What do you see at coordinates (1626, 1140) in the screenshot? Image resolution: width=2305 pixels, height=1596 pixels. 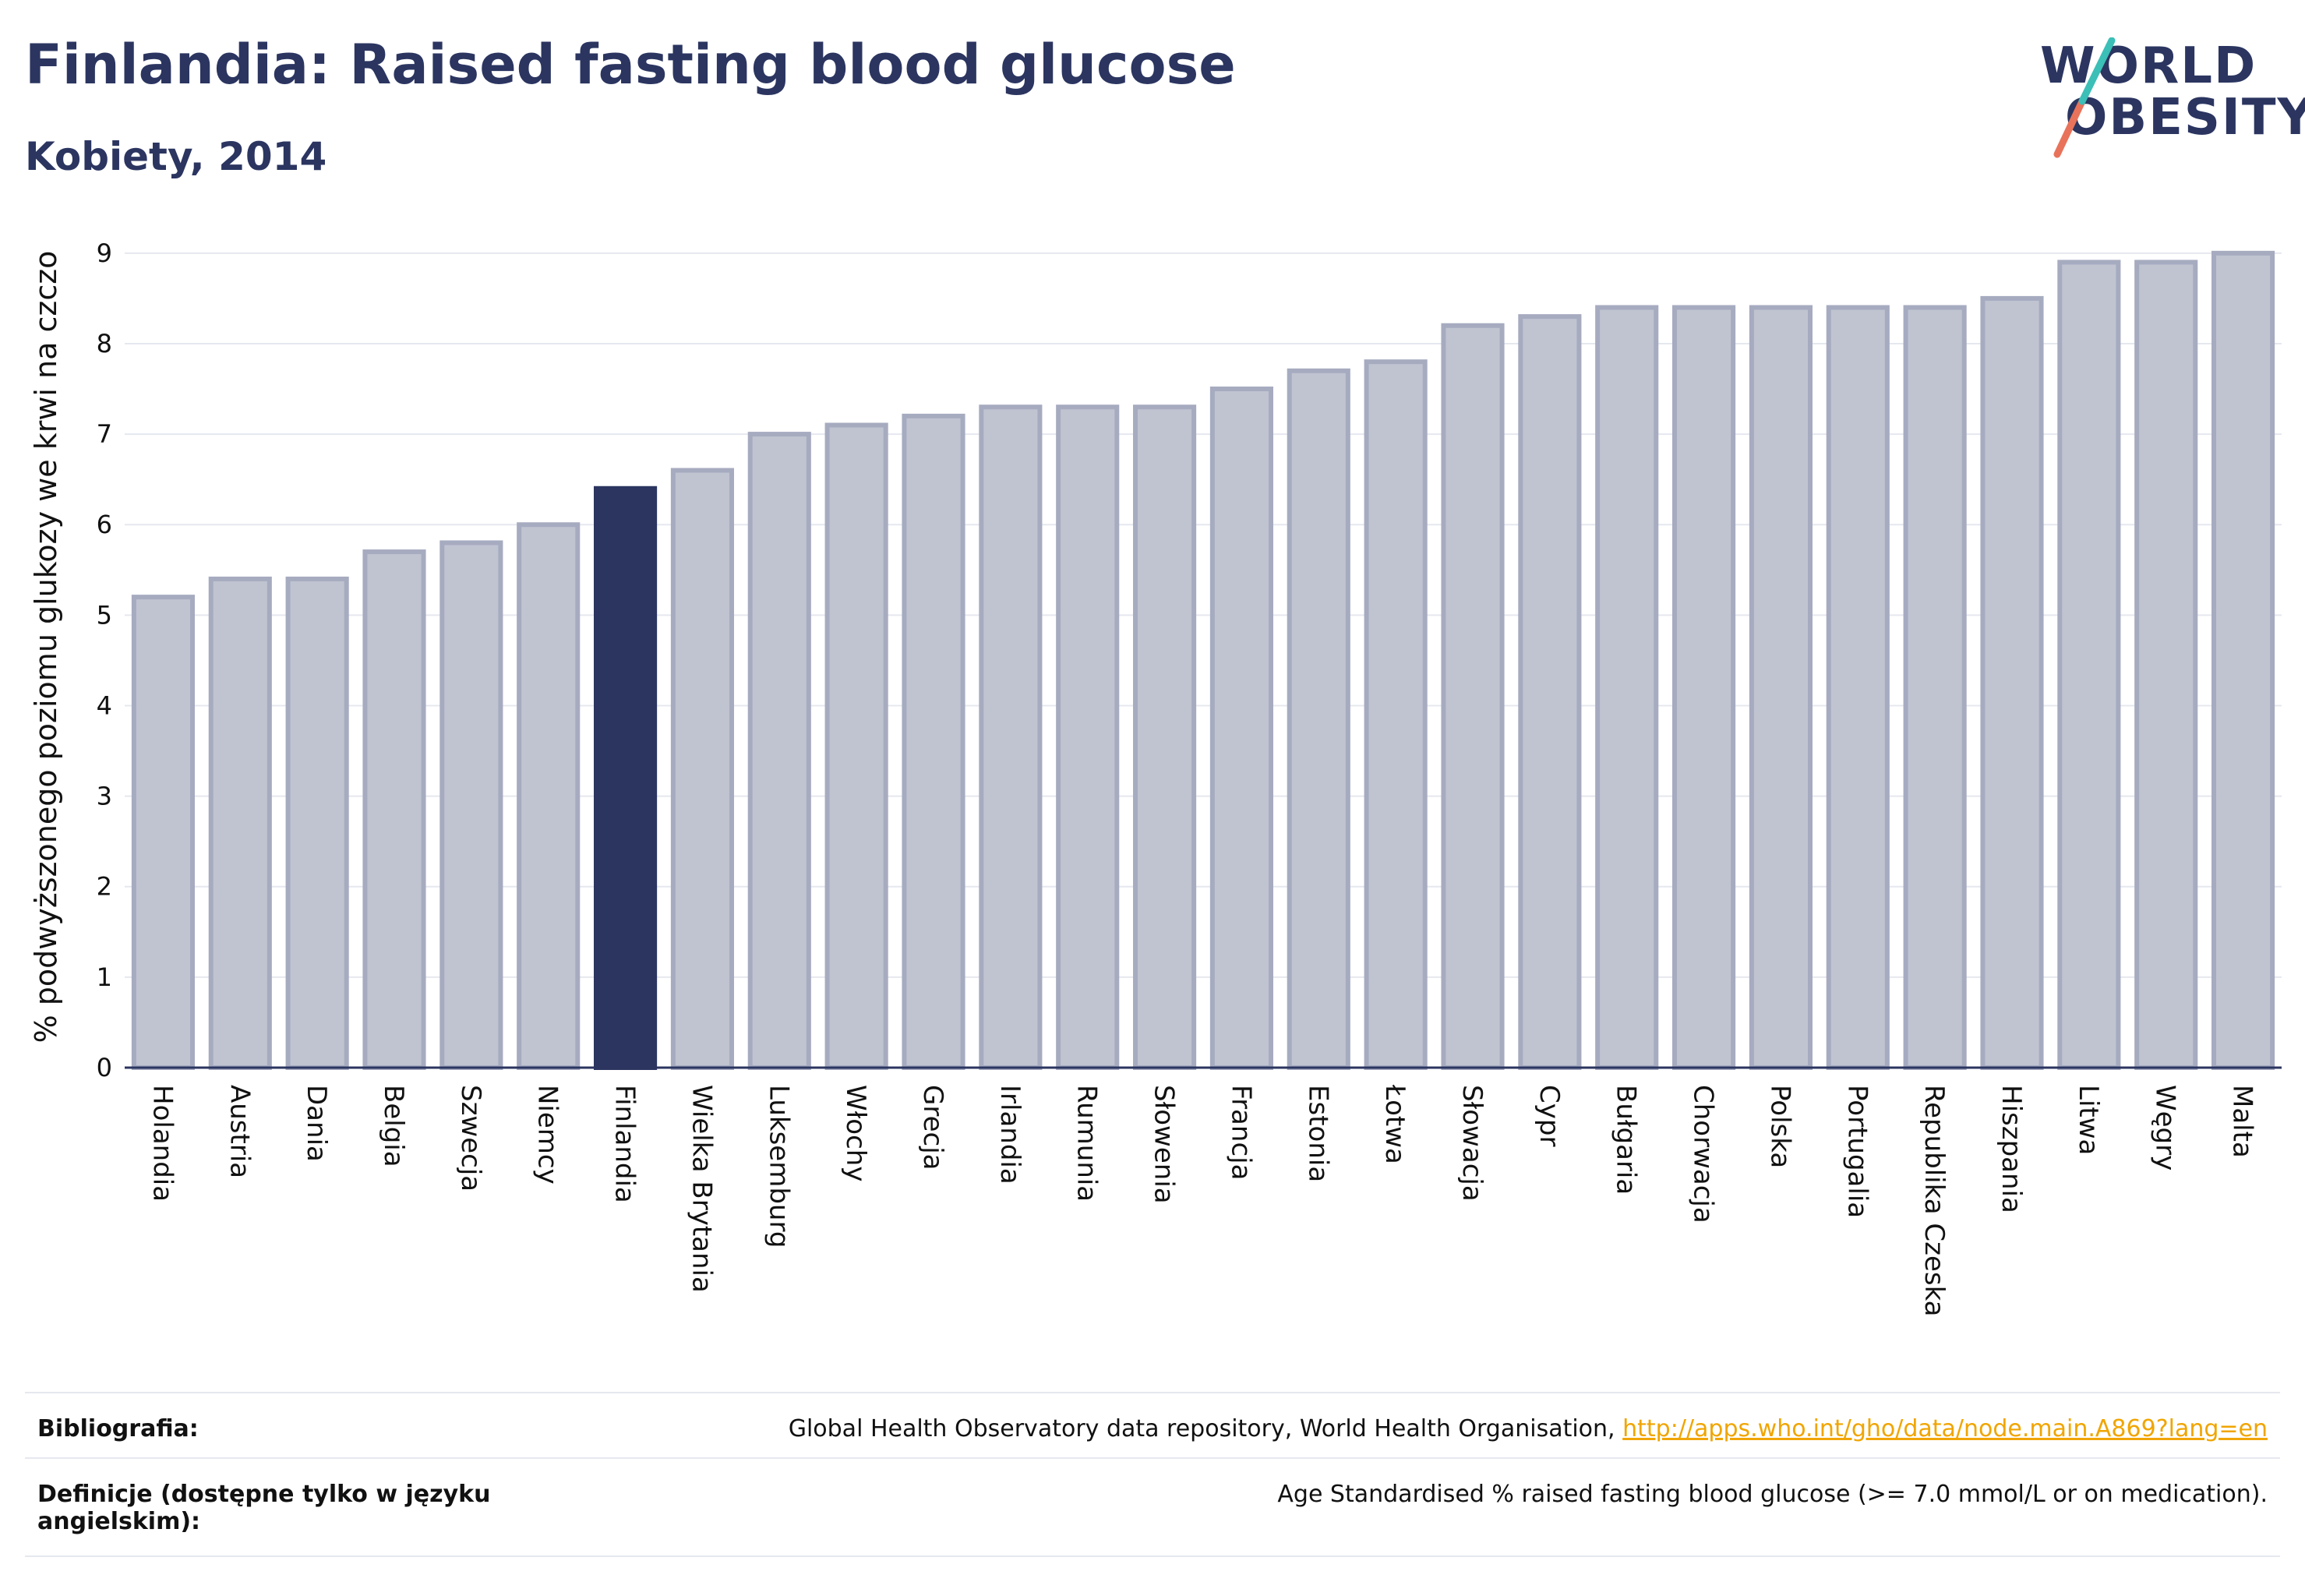 I see `x-tick-label: Bułgaria` at bounding box center [1626, 1140].